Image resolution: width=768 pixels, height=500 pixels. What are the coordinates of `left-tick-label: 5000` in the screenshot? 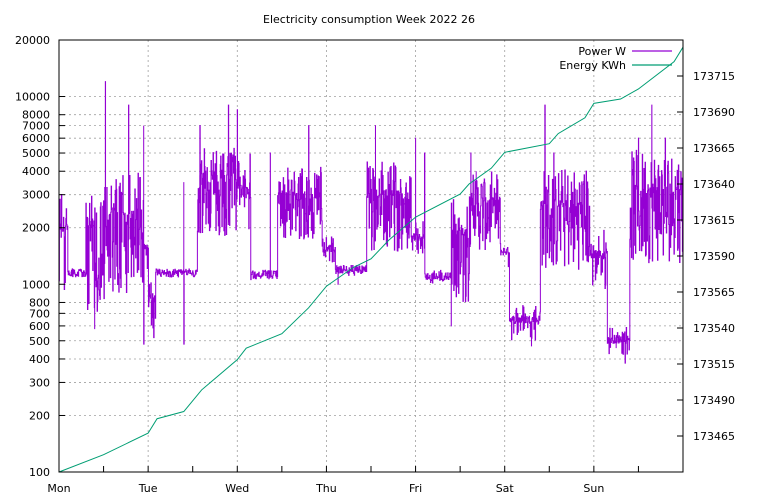 It's located at (36, 153).